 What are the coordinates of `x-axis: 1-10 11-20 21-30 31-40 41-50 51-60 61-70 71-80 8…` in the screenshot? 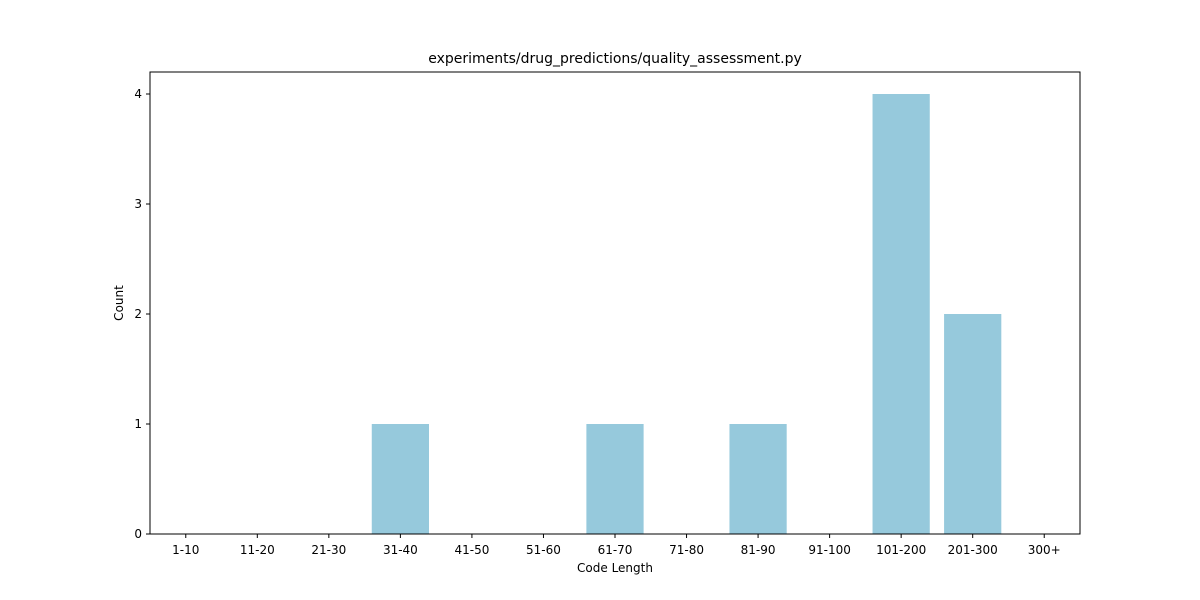 It's located at (616, 545).